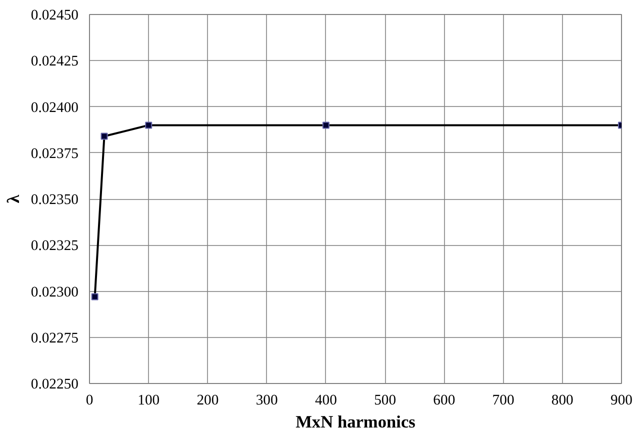 The height and width of the screenshot is (434, 641). What do you see at coordinates (444, 400) in the screenshot?
I see `x-tick-label: 600` at bounding box center [444, 400].